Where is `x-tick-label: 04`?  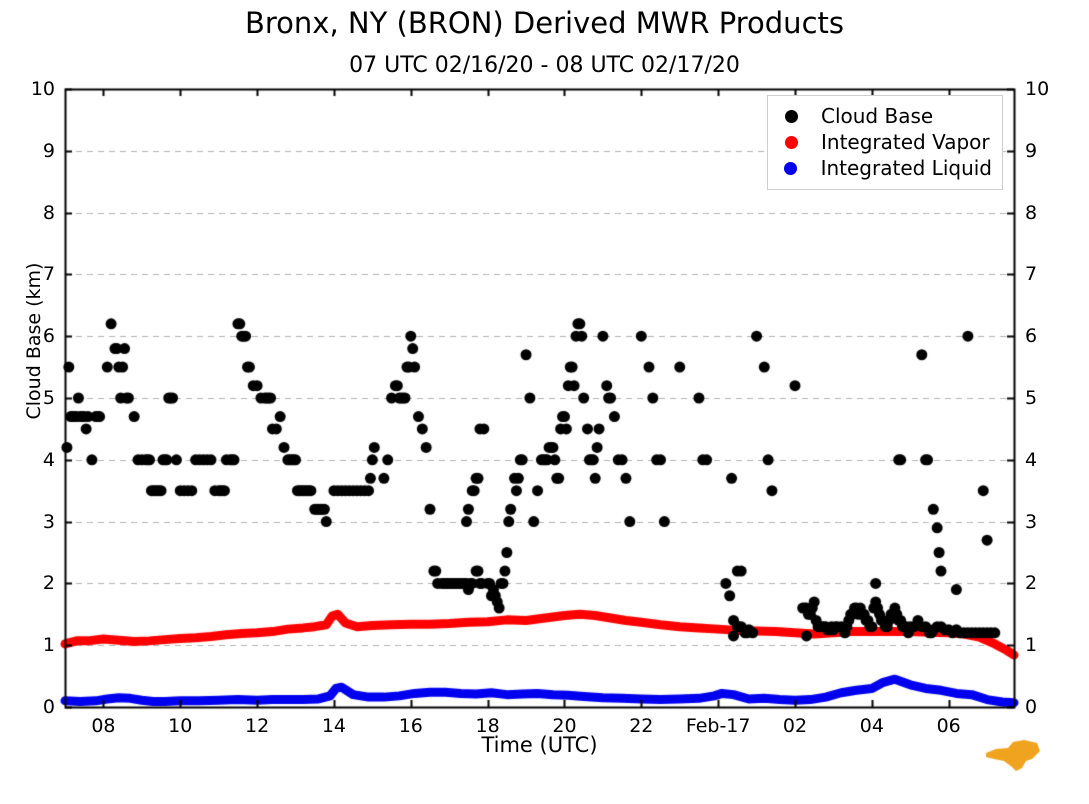
x-tick-label: 04 is located at coordinates (871, 726).